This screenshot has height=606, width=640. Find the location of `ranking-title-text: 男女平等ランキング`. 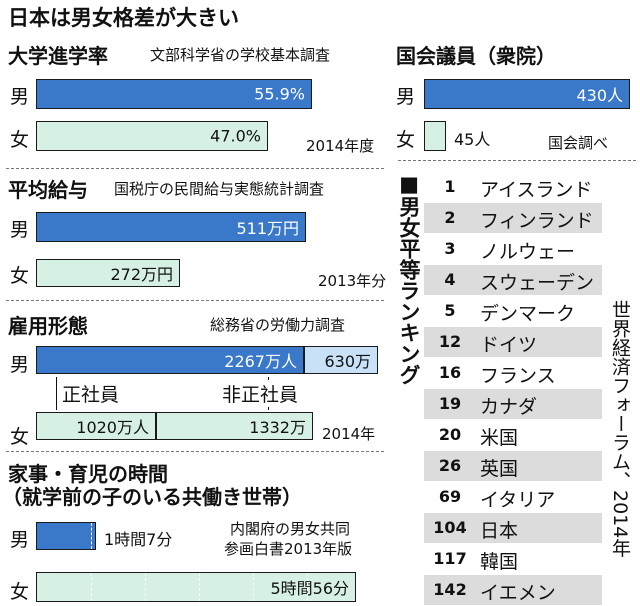

ranking-title-text: 男女平等ランキング is located at coordinates (409, 290).